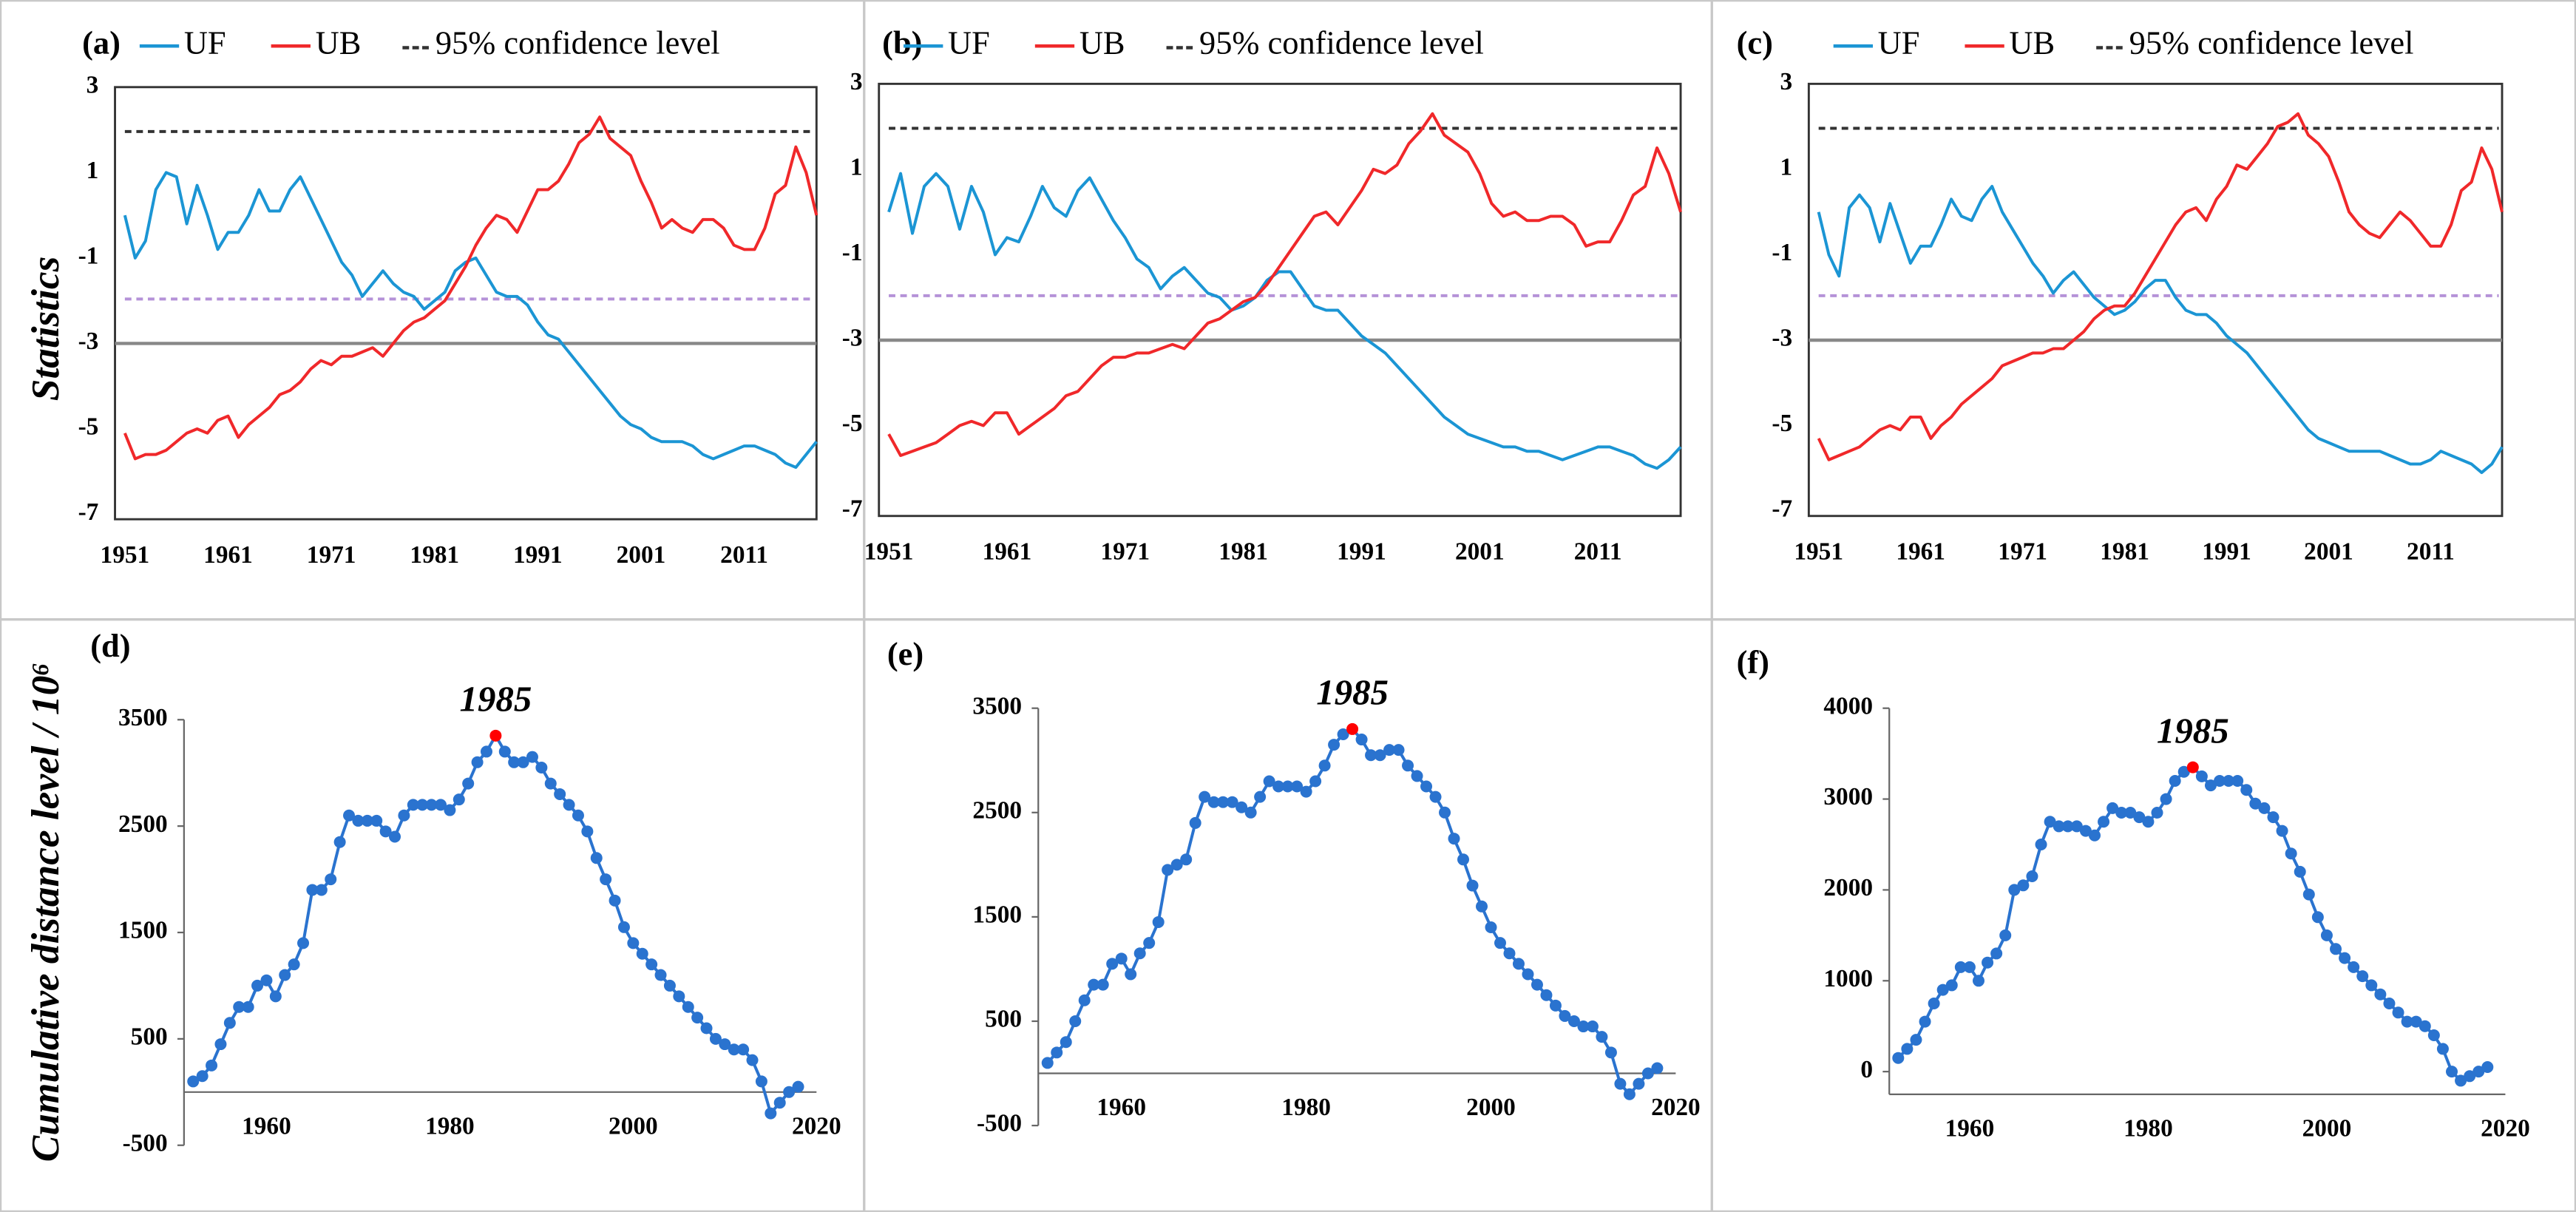  I want to click on y-tick-label: -7, so click(88, 512).